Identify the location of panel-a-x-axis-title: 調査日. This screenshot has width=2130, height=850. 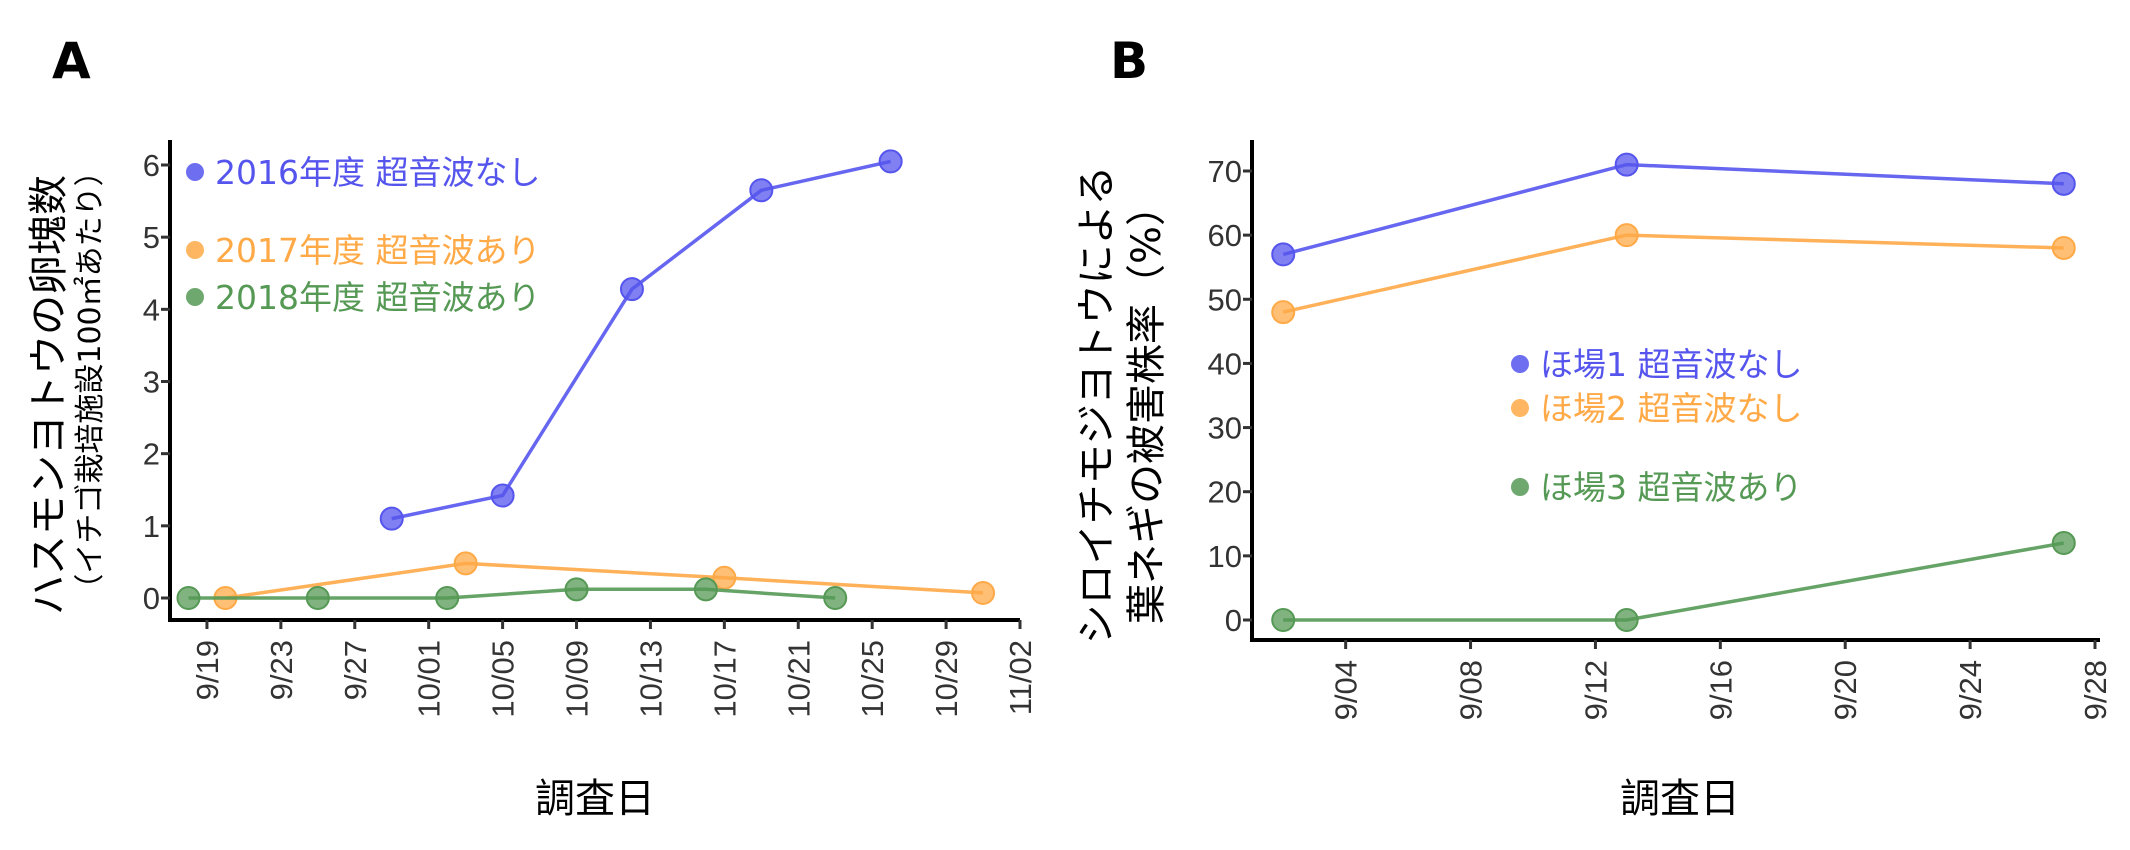
(595, 799).